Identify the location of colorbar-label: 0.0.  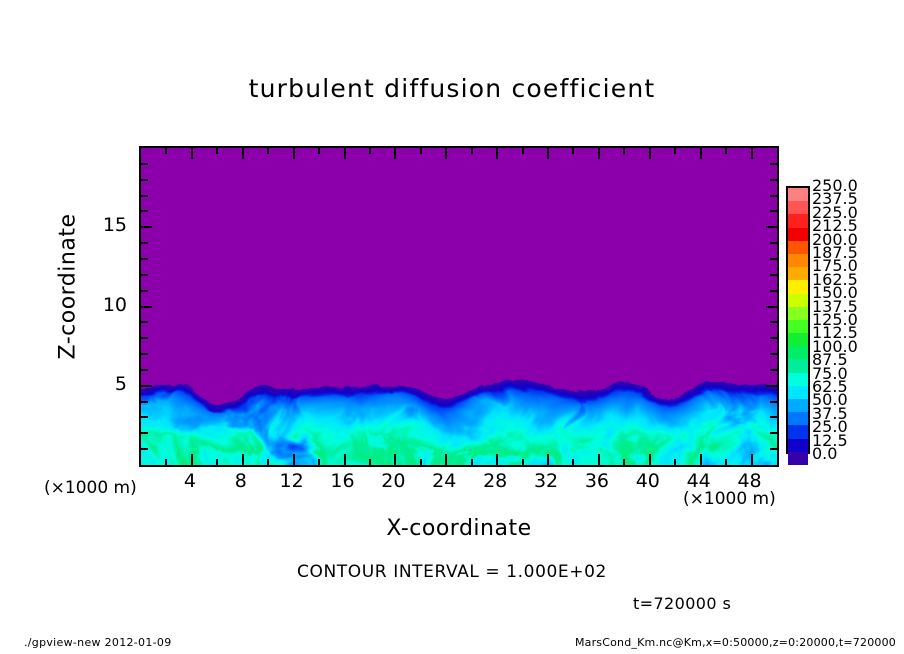
(825, 453).